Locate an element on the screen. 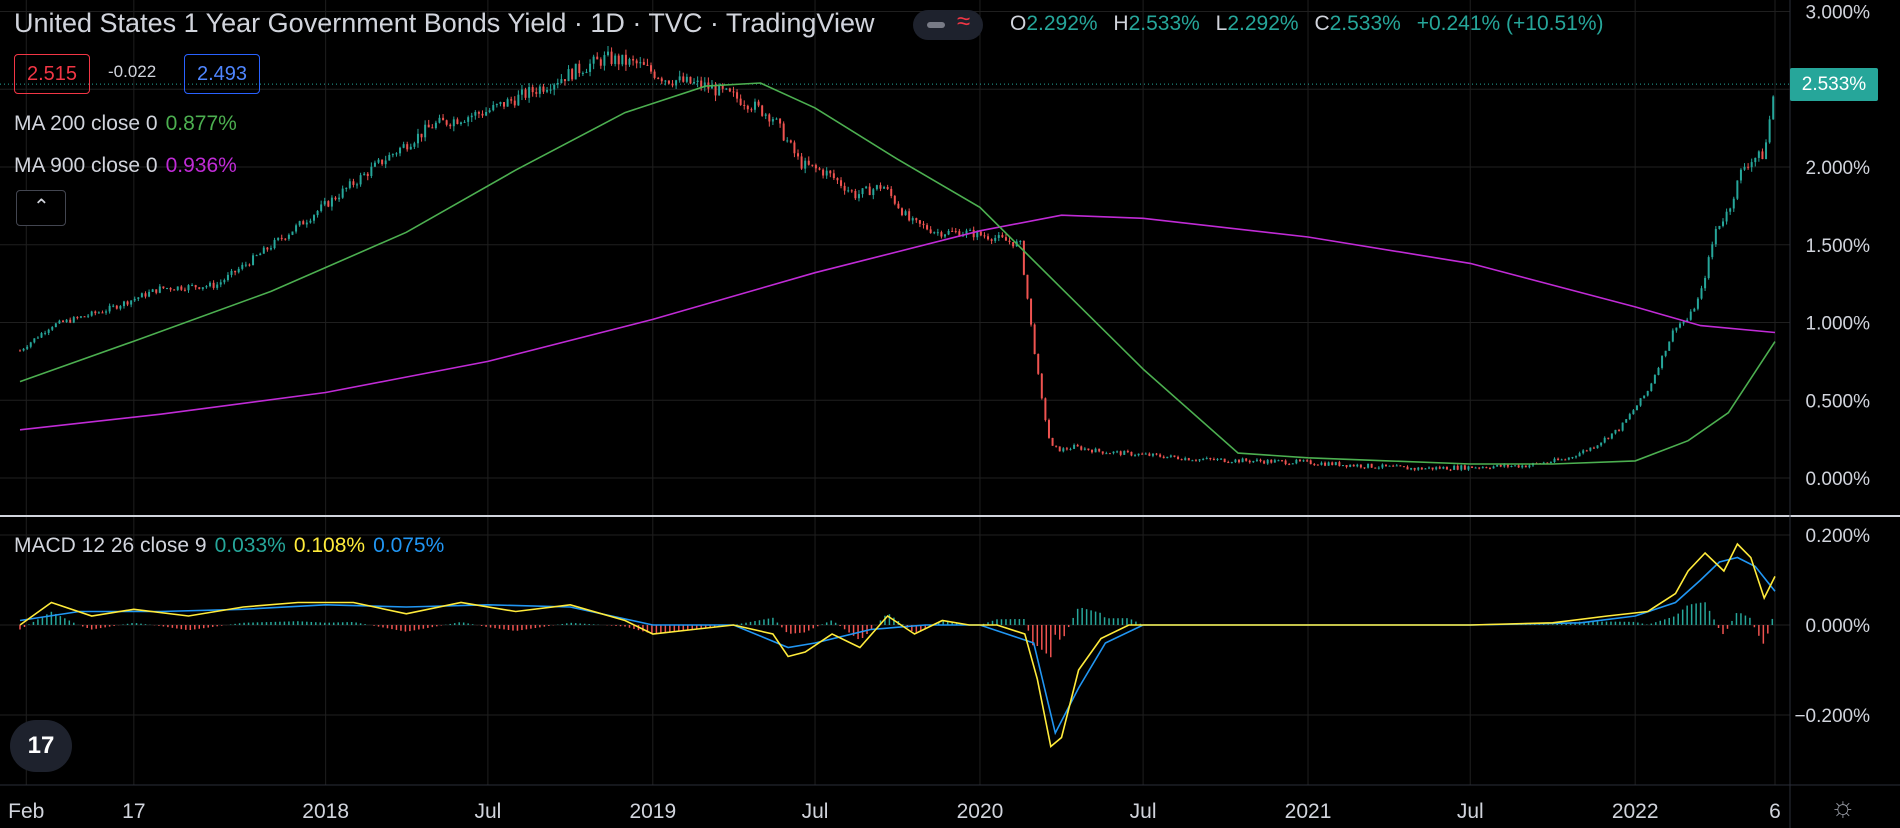 This screenshot has width=1900, height=828. buy-button: 2.493 is located at coordinates (222, 74).